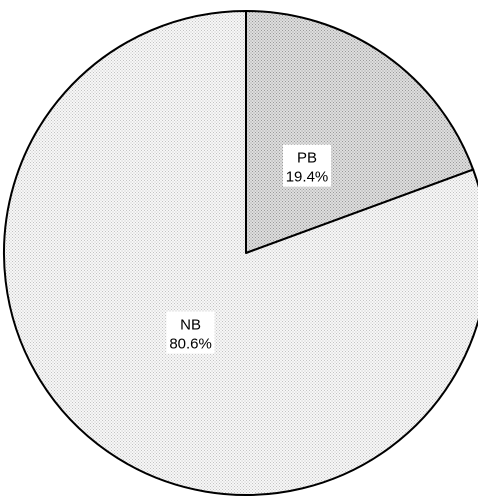  What do you see at coordinates (190, 343) in the screenshot?
I see `slice-value-label: 80.6%` at bounding box center [190, 343].